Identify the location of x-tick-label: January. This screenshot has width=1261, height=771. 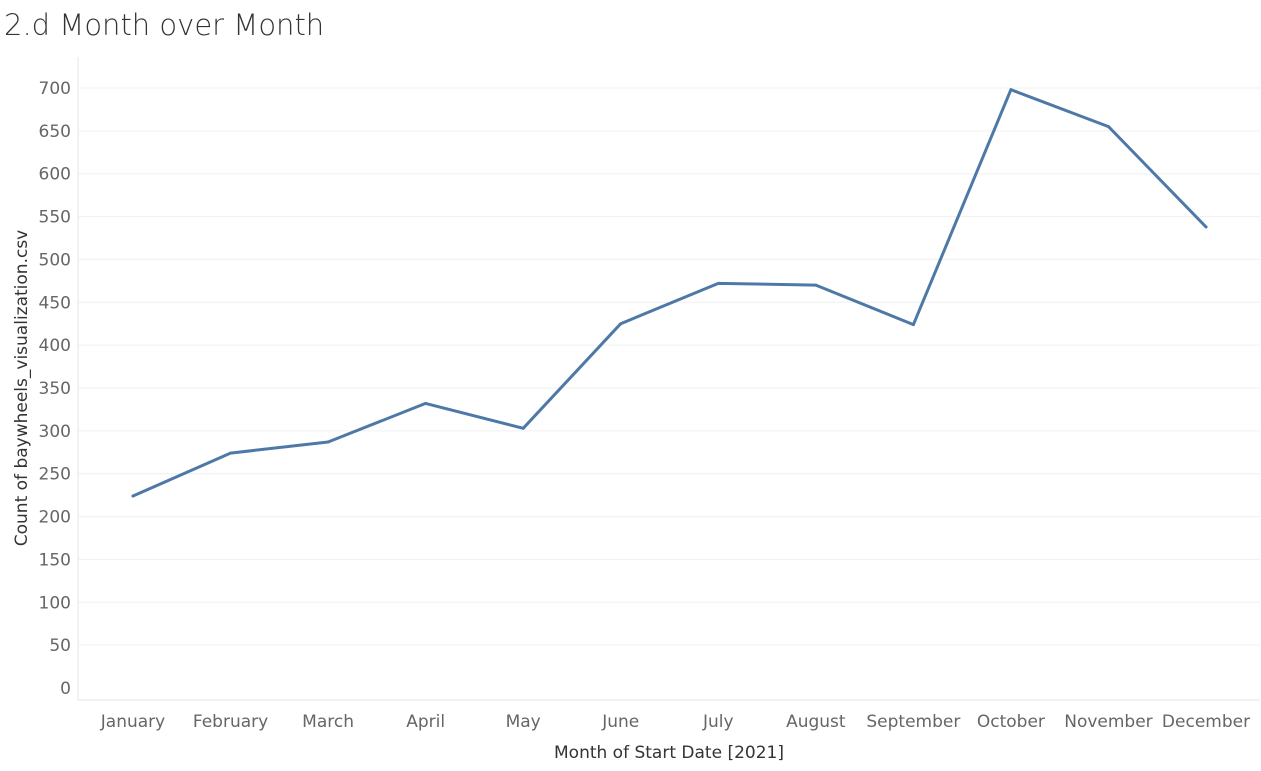
(132, 722).